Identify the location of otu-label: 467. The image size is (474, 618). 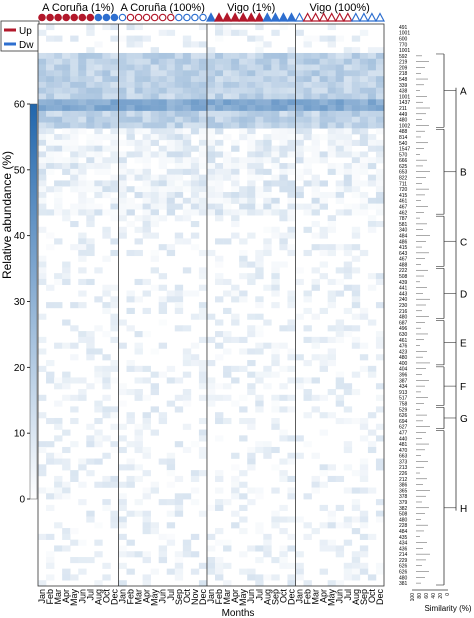
(403, 208).